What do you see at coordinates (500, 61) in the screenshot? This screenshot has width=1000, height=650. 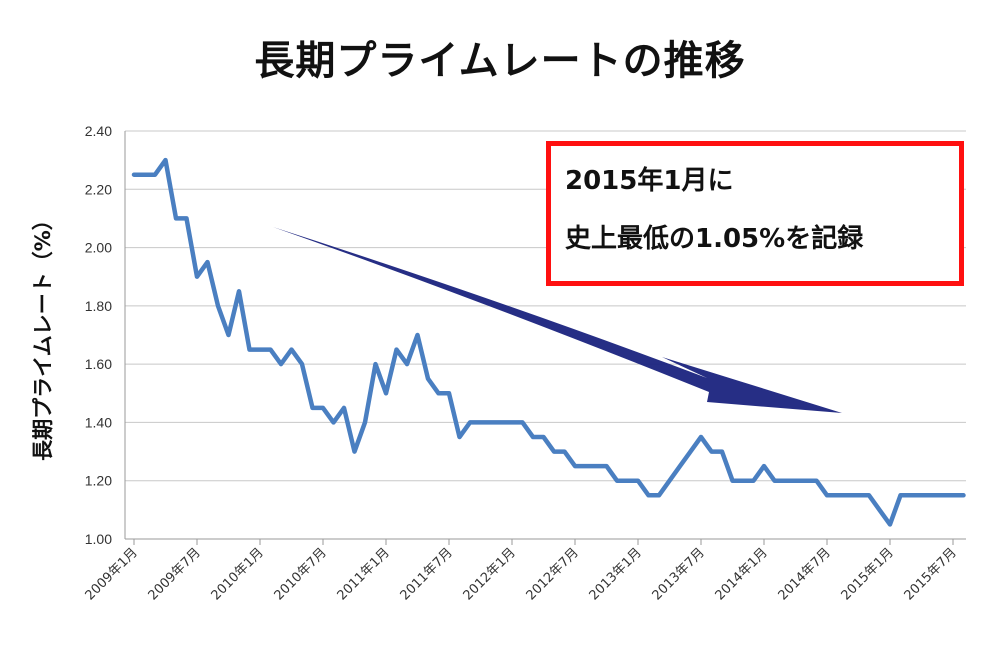 I see `chart-title: 長期プライムレートの推移` at bounding box center [500, 61].